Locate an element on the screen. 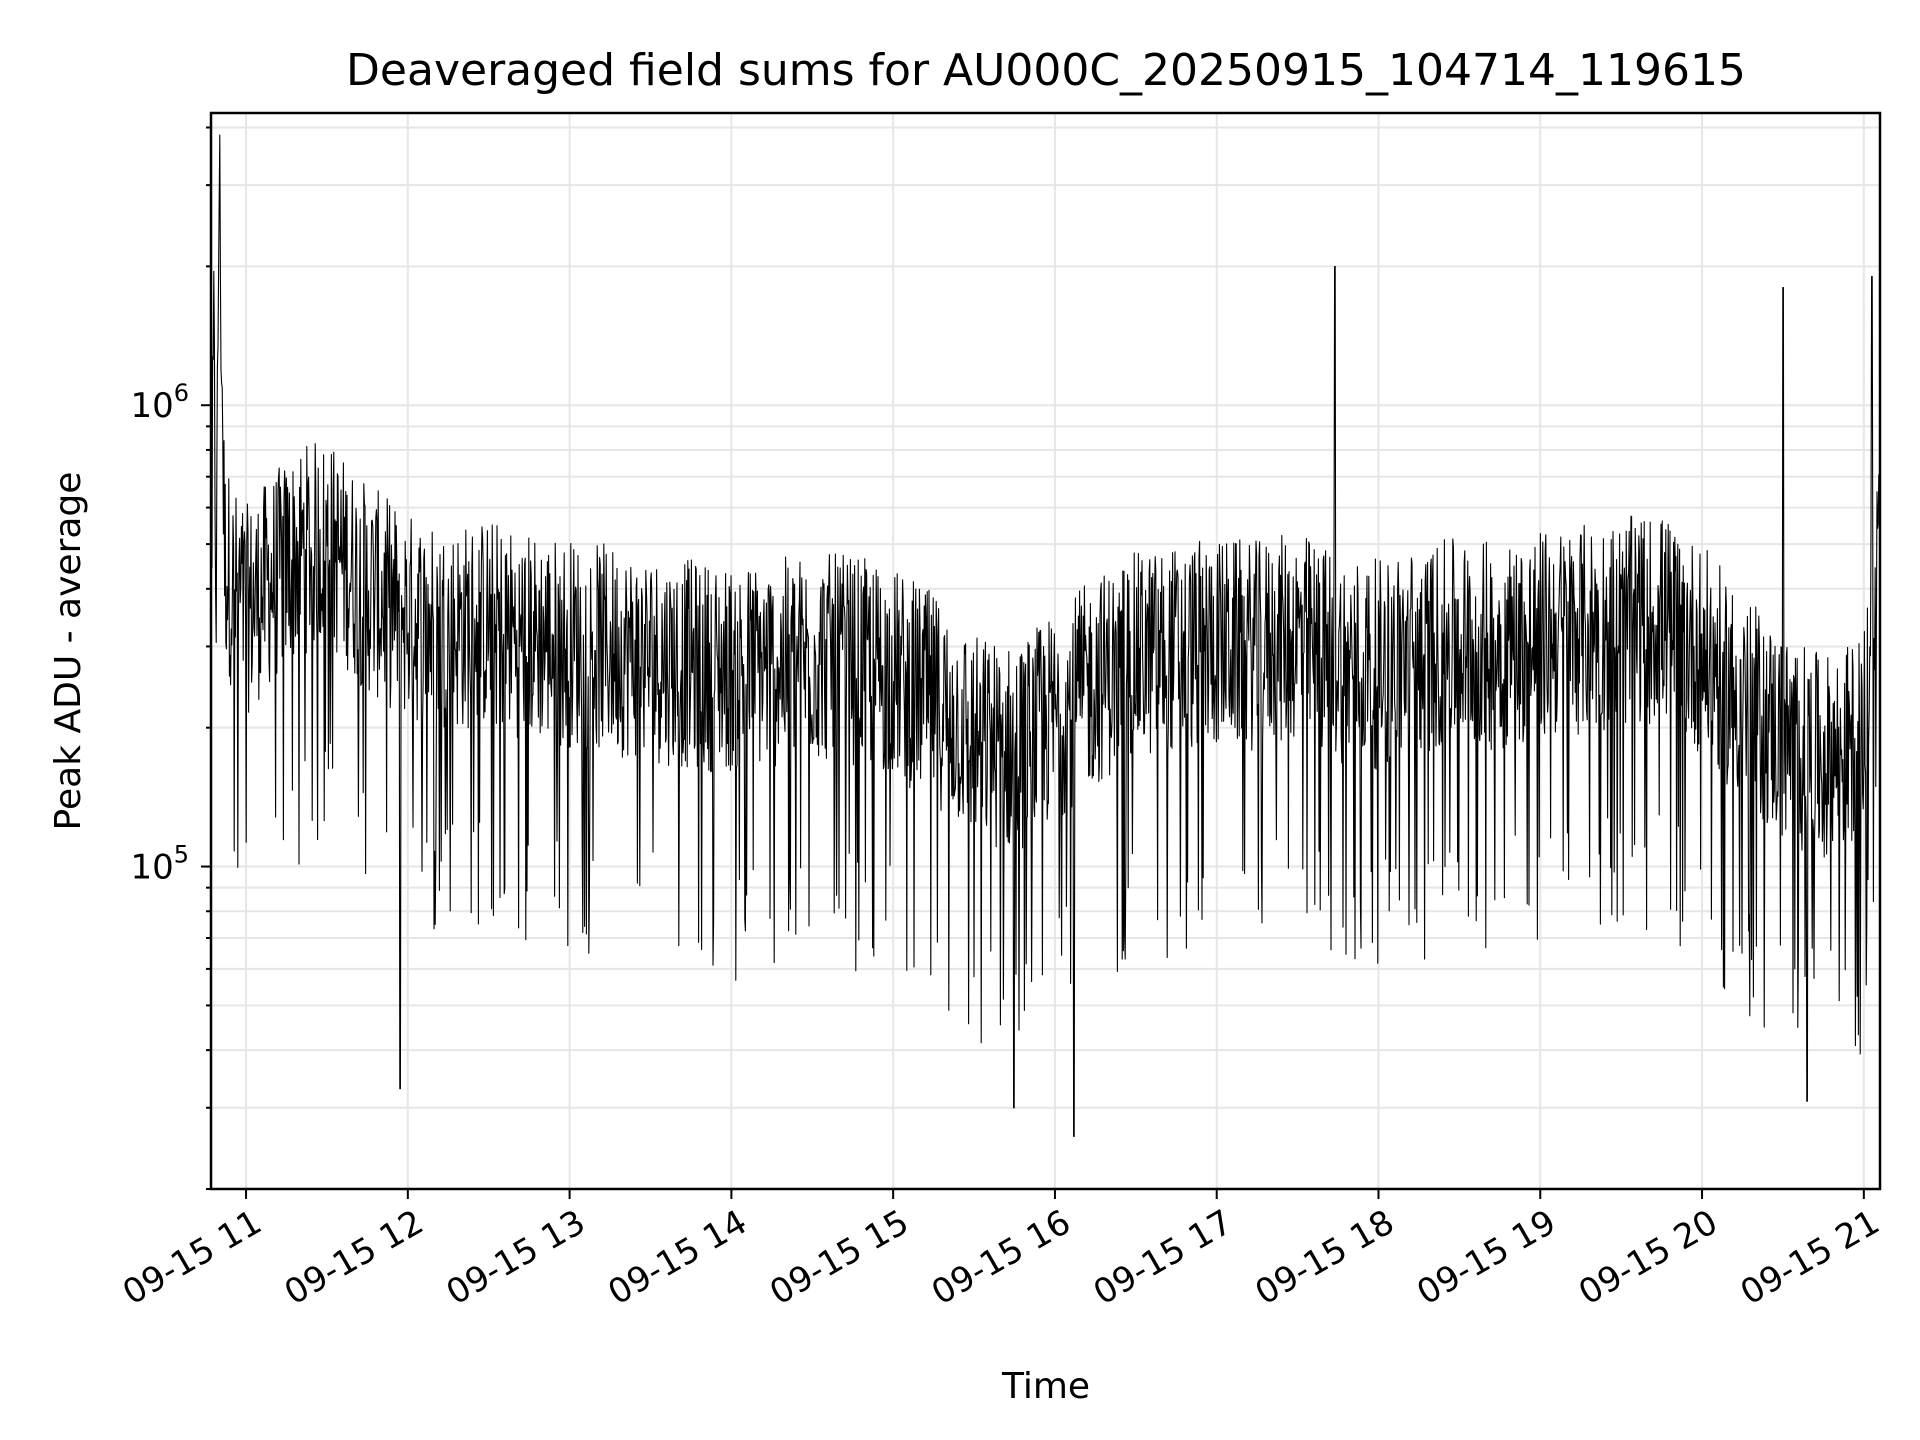  x-tick-label: 09-15 16 is located at coordinates (1001, 1257).